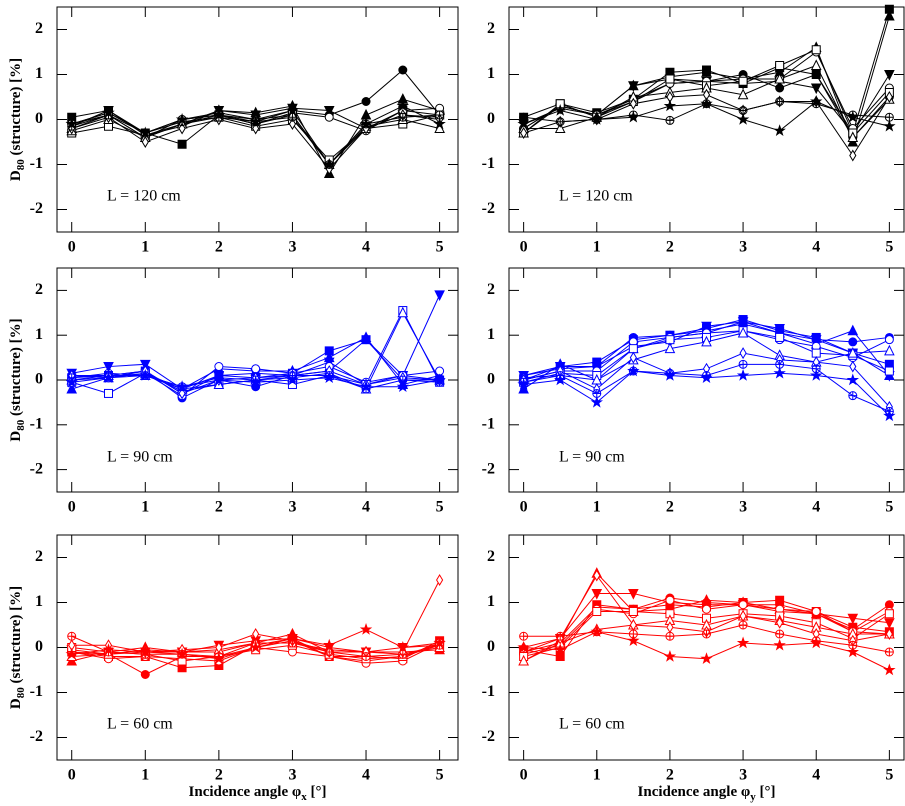 This screenshot has width=905, height=806. I want to click on x-axis-label: Incidence angle φy [°], so click(707, 793).